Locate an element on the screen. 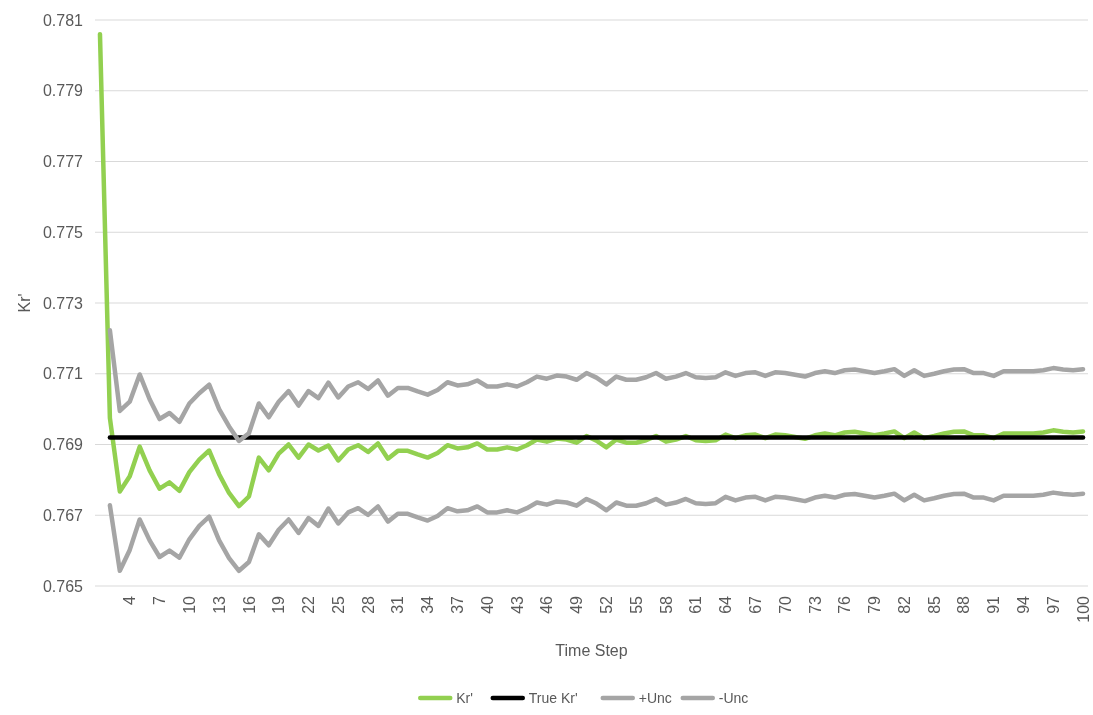 The image size is (1093, 715). x-tick-label: 19 is located at coordinates (279, 604).